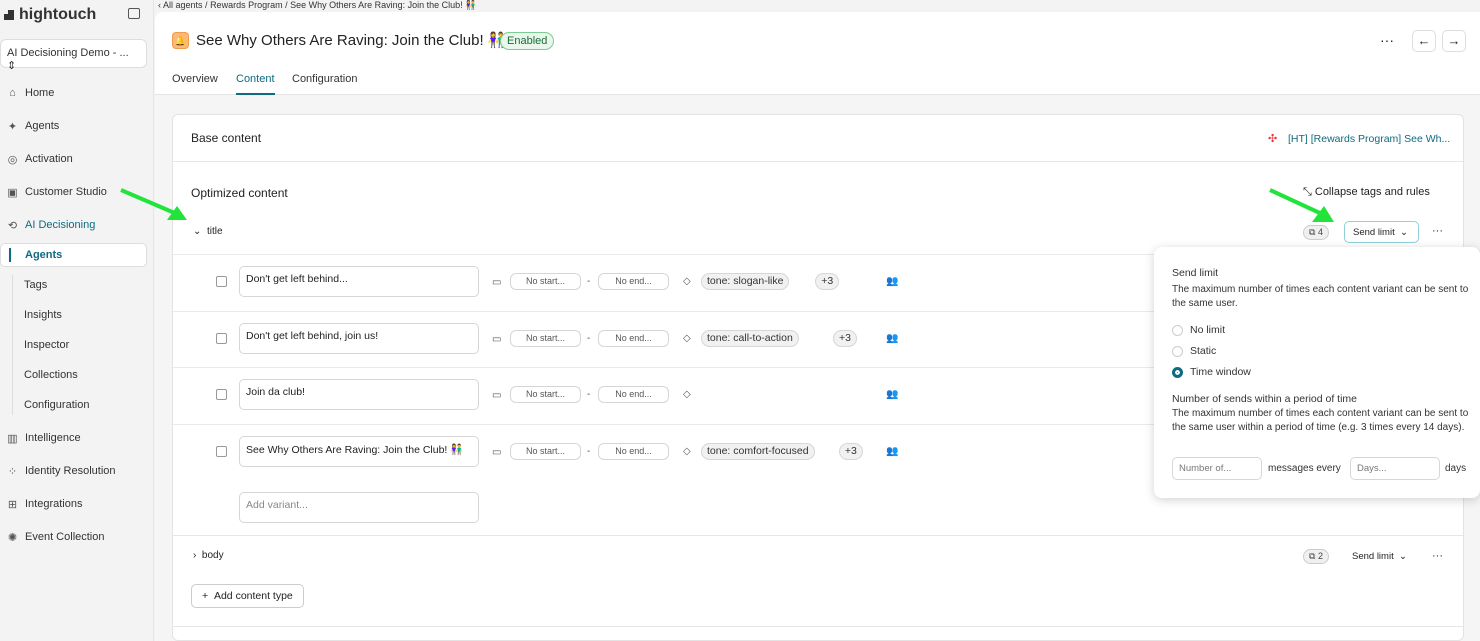 This screenshot has width=1480, height=641. I want to click on variant-input: Join da club!, so click(359, 394).